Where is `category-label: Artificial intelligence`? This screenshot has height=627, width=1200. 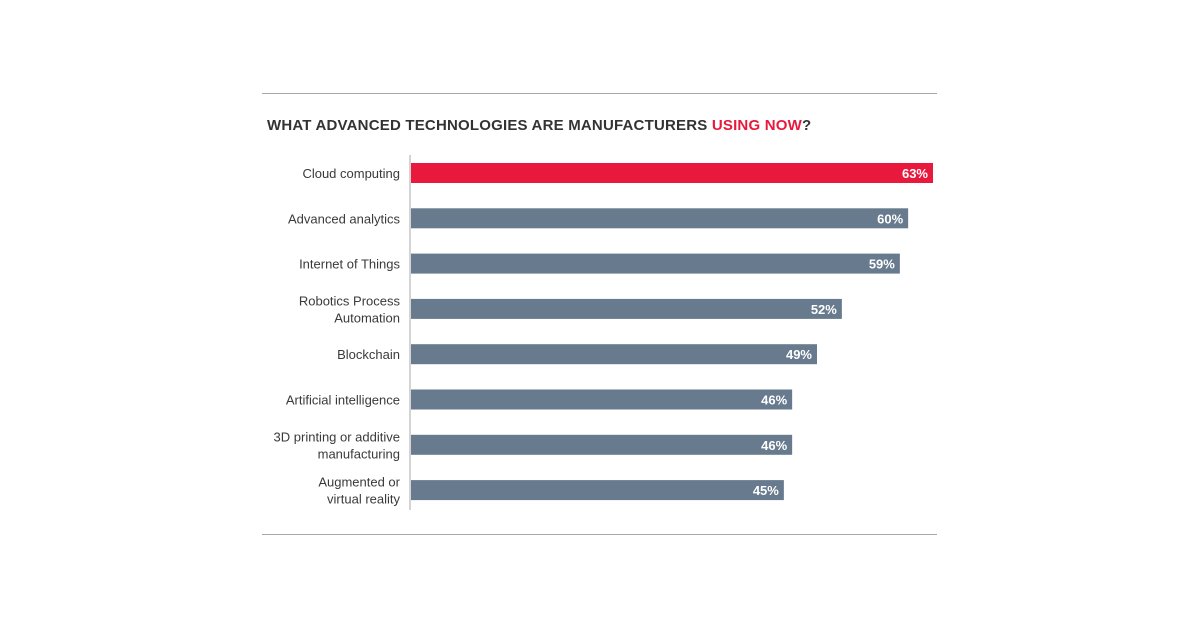 category-label: Artificial intelligence is located at coordinates (343, 400).